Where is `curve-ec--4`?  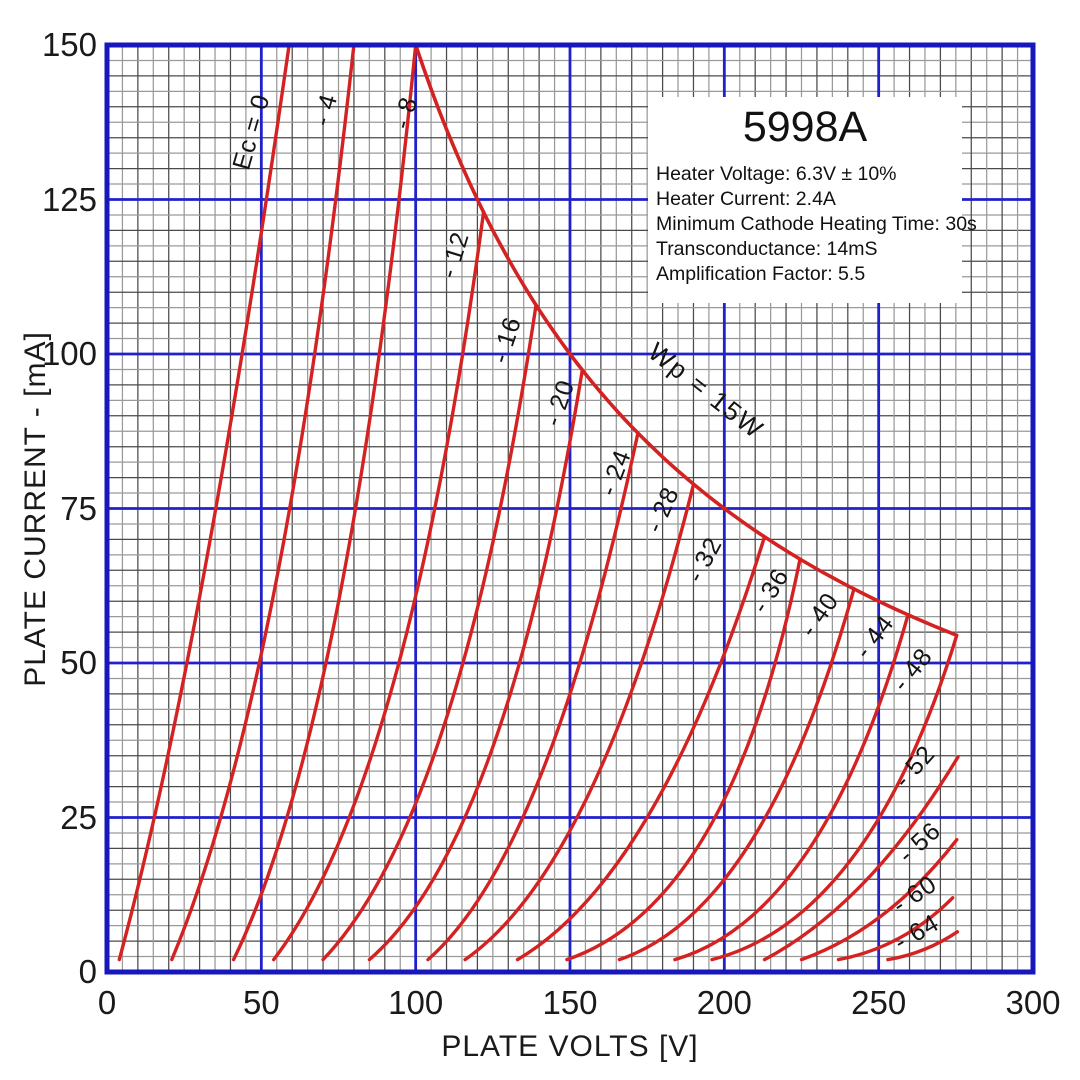 curve-ec--4 is located at coordinates (263, 503).